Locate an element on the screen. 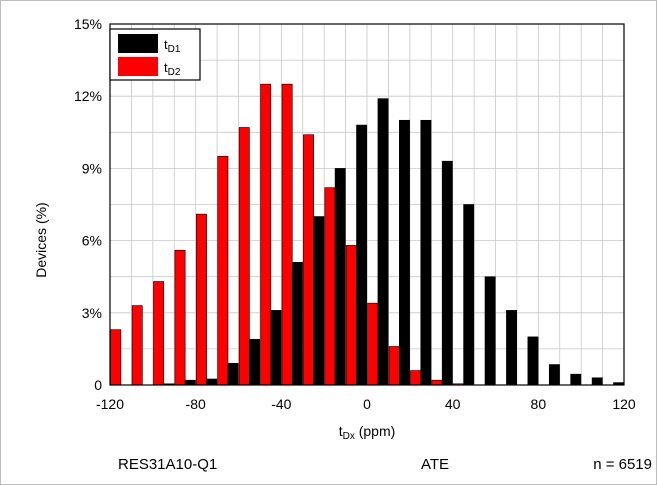  x-tick-label: 0 is located at coordinates (367, 404).